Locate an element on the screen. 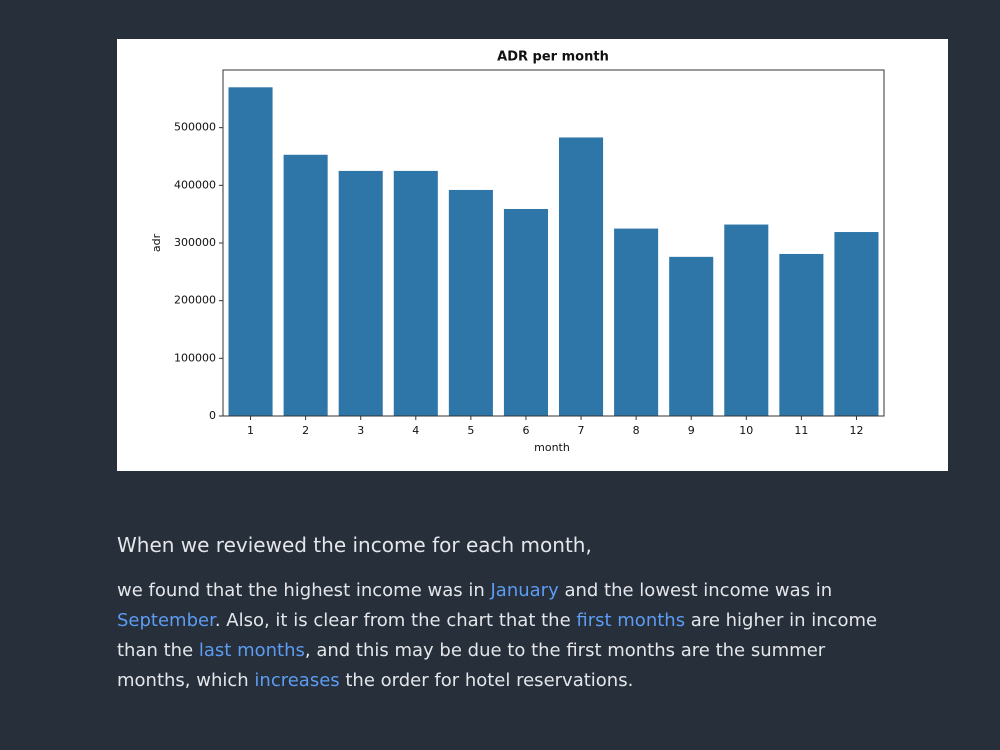 The height and width of the screenshot is (750, 1000). x-tick-label: 6 is located at coordinates (525, 430).